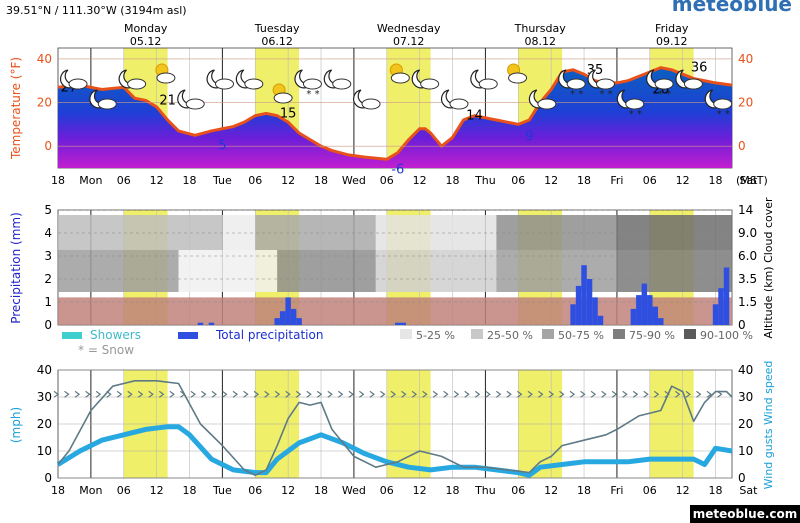 The height and width of the screenshot is (523, 800). Describe the element at coordinates (269, 335) in the screenshot. I see `legend-total-precip-label: Total precipitation` at that location.